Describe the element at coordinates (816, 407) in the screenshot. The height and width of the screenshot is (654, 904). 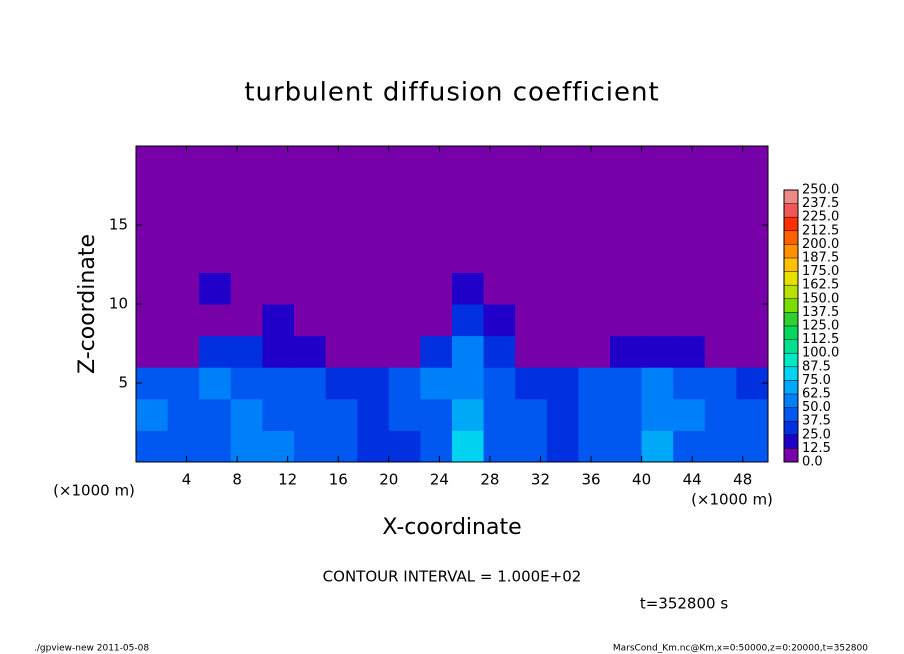
I see `colorbar-label: 50.0` at that location.